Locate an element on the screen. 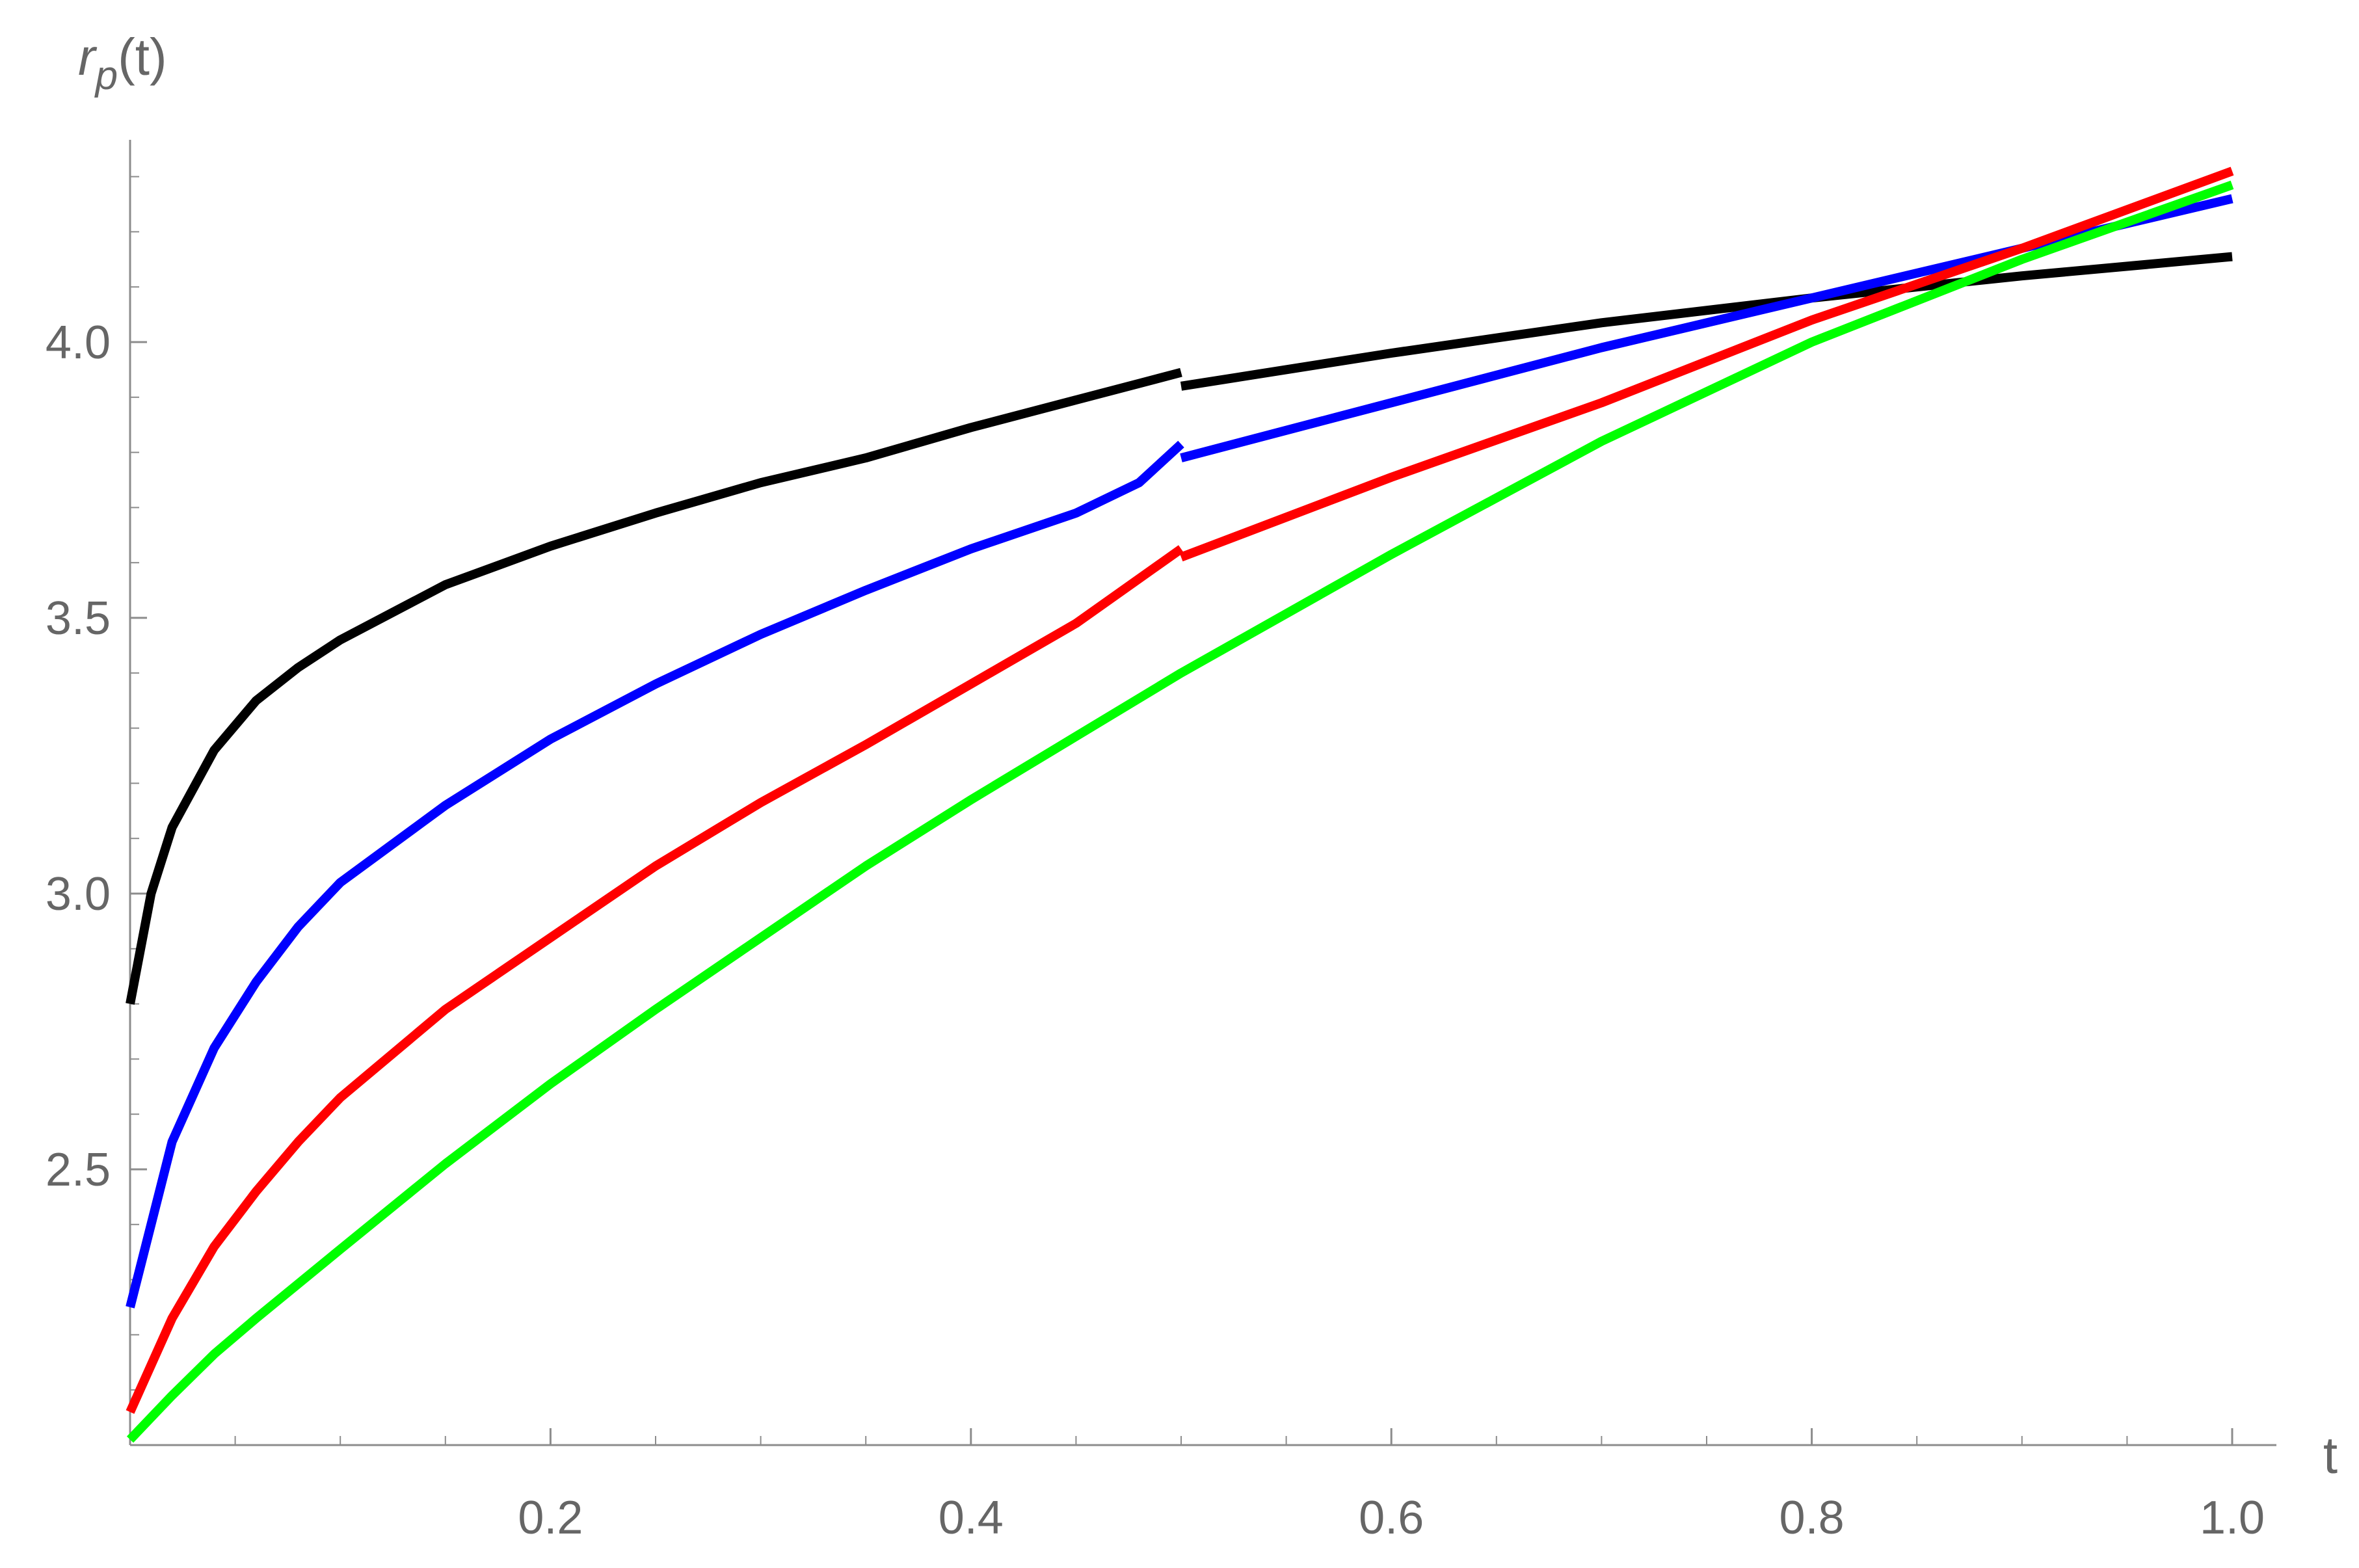 Image resolution: width=2359 pixels, height=1568 pixels. y-axis-title: rp(t) is located at coordinates (122, 63).